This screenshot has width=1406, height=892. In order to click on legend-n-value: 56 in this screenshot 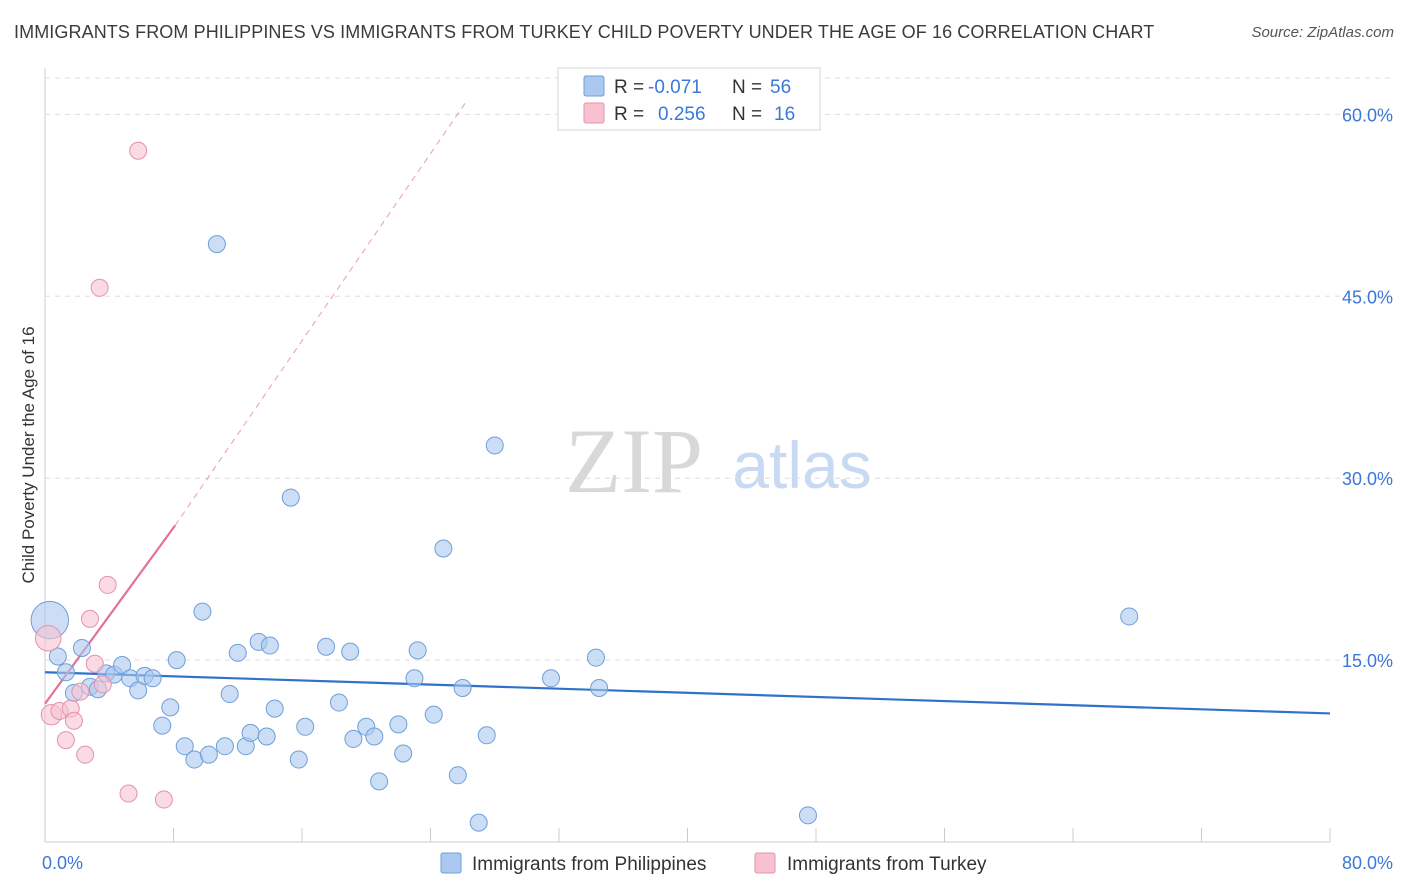, I will do `click(780, 87)`.